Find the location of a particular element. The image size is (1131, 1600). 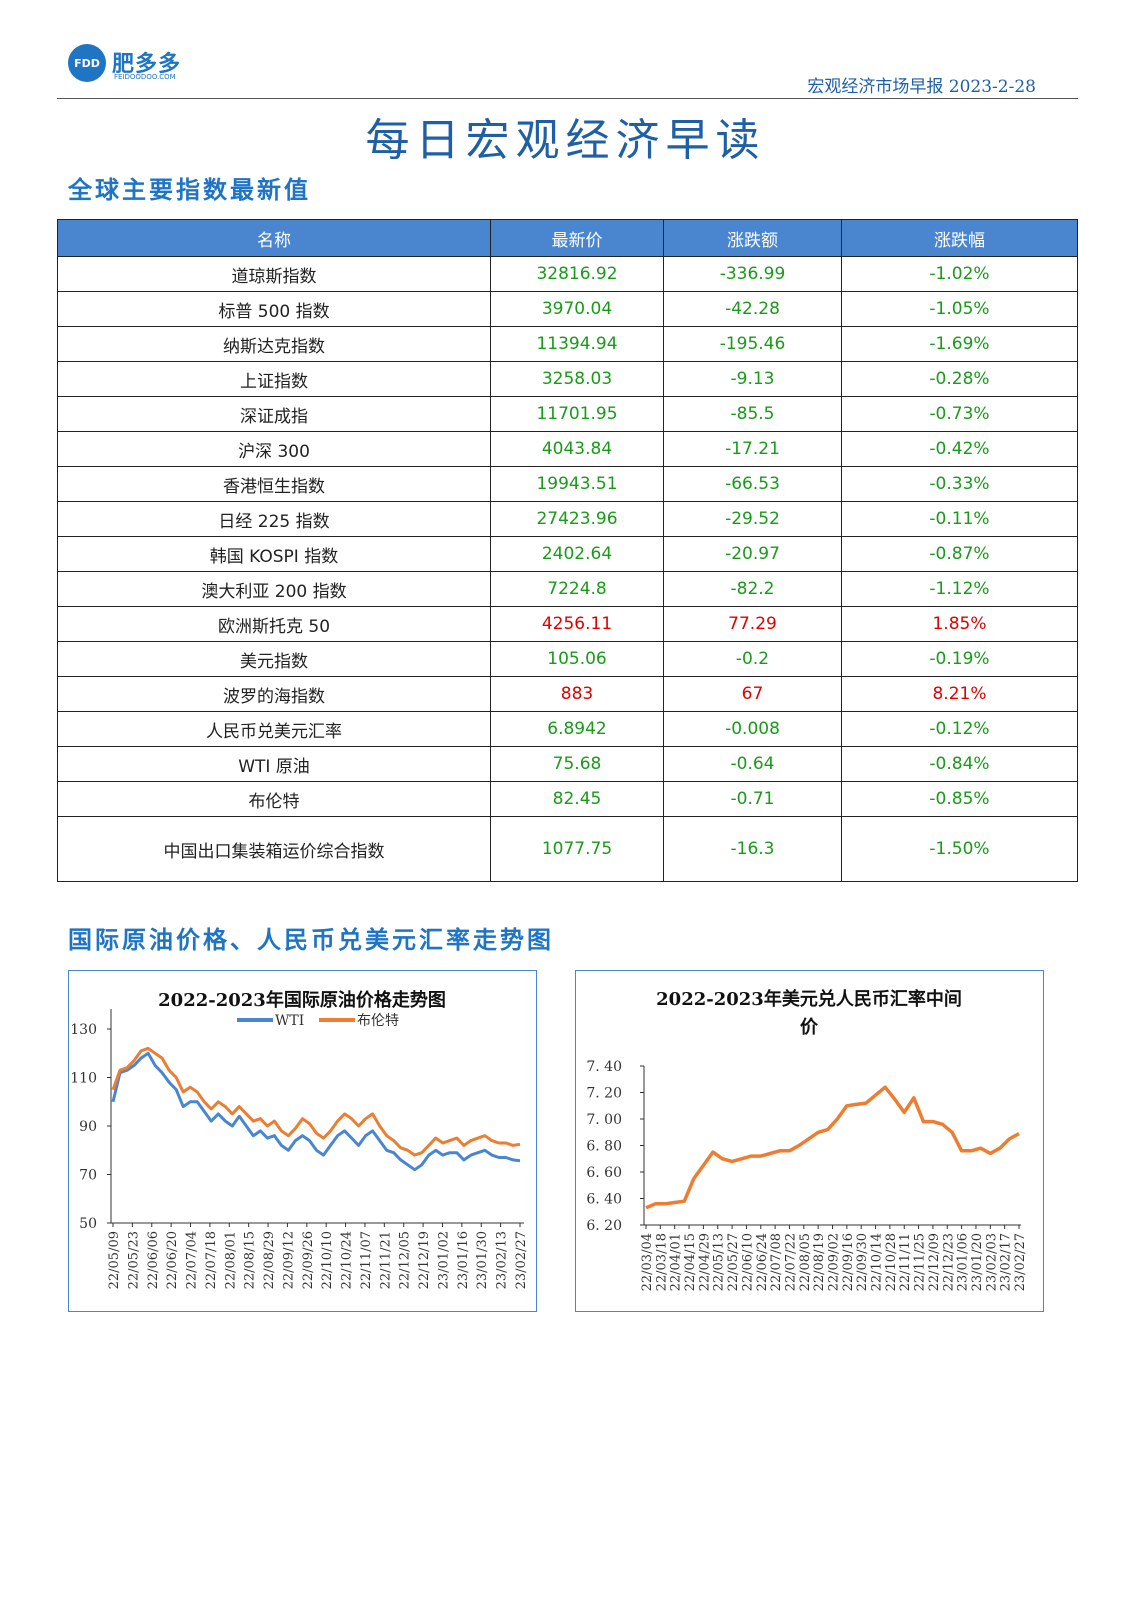

y-tick-label: 110 is located at coordinates (83, 1079).